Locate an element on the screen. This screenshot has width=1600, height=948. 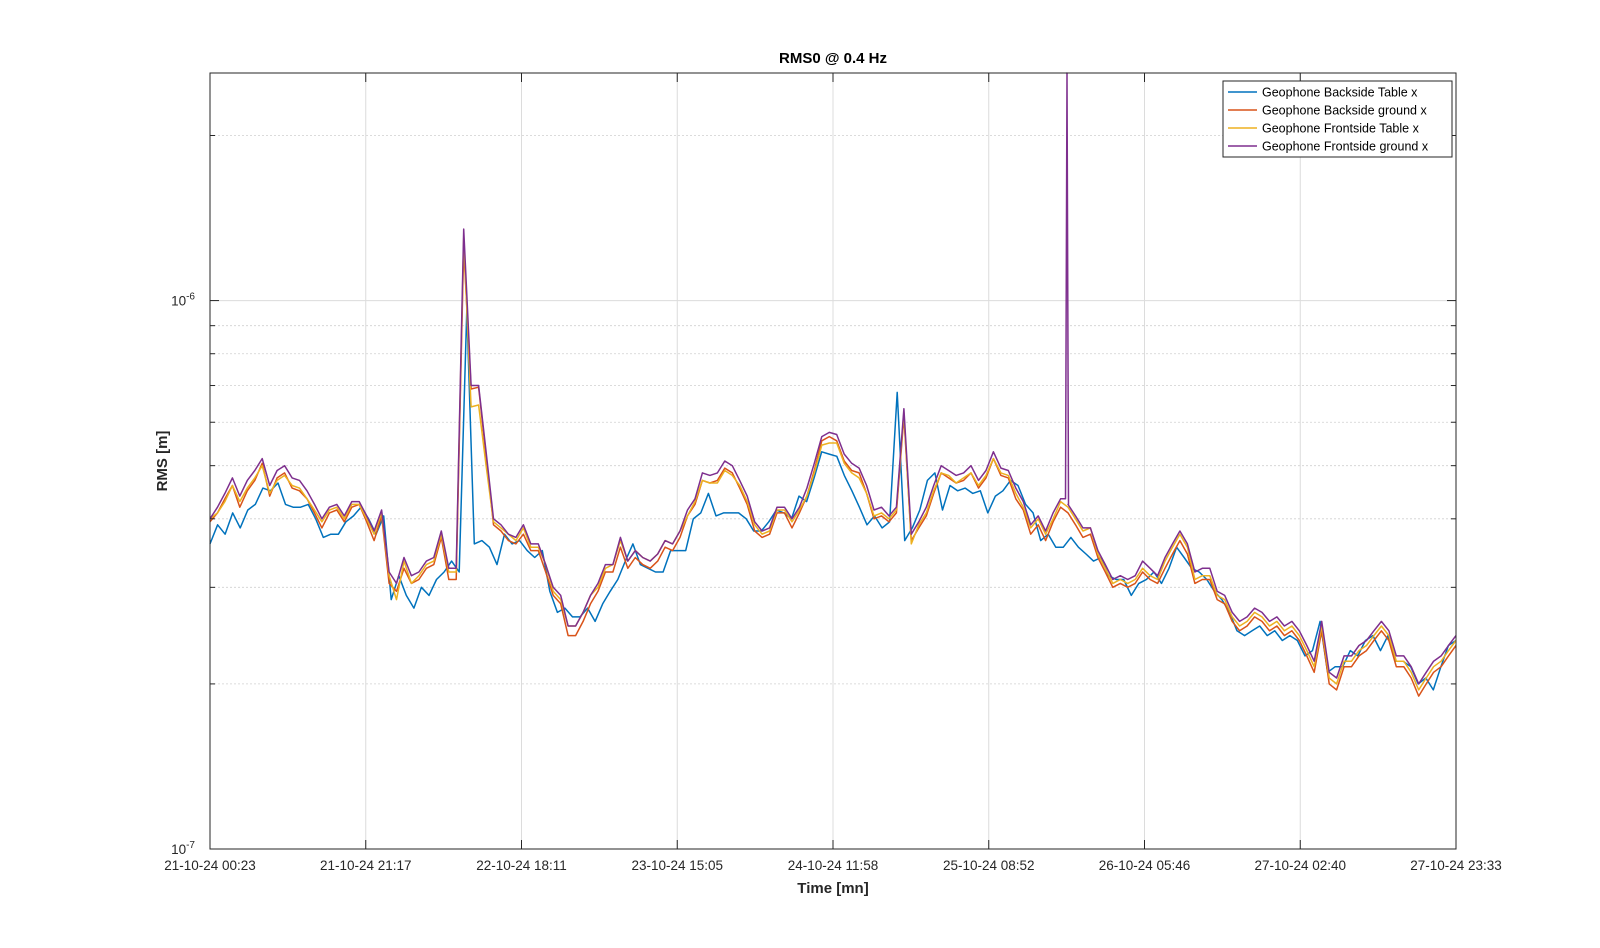
legend-label: Geophone Backside ground x is located at coordinates (1344, 111).